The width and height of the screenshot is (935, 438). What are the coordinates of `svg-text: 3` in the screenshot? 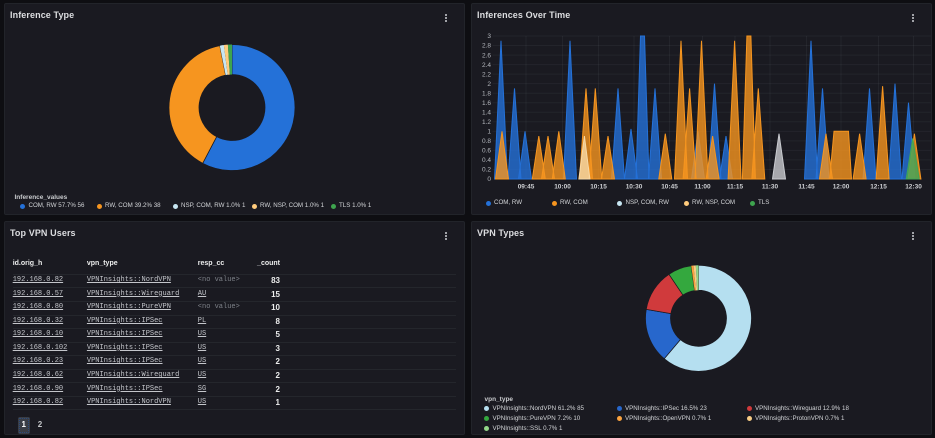 It's located at (489, 36).